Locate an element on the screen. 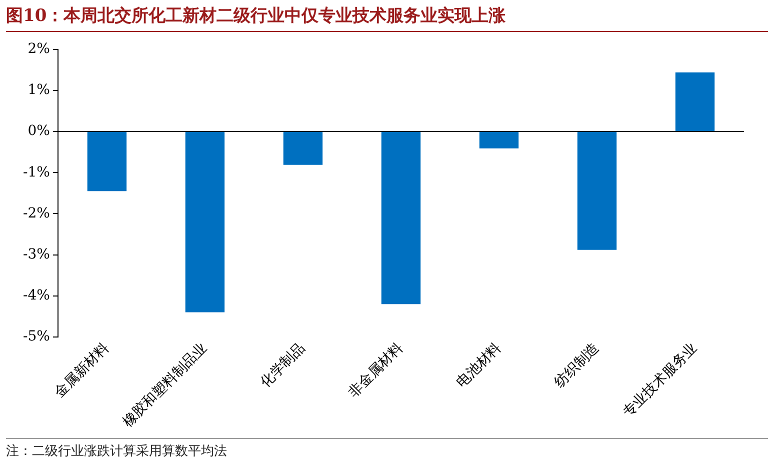  x-tick-label: 专业技术服务业 is located at coordinates (660, 380).